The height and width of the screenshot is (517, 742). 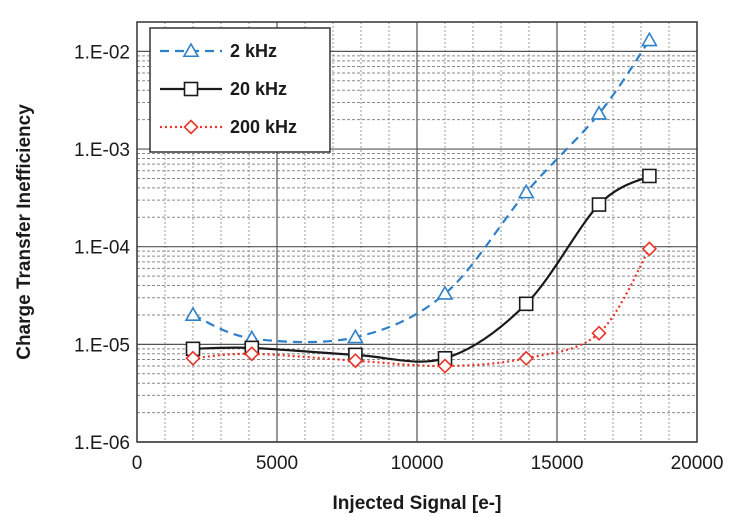 I want to click on y-tick-label: 1.E-06, so click(x=102, y=443).